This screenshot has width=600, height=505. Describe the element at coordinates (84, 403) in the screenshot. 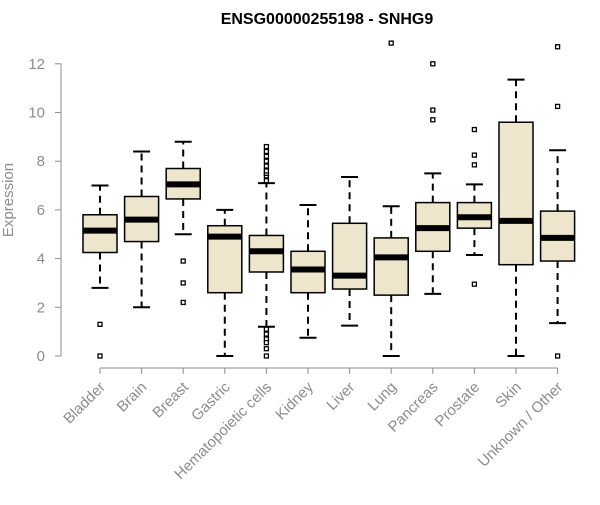

I see `x-tick-label: Bladder` at that location.